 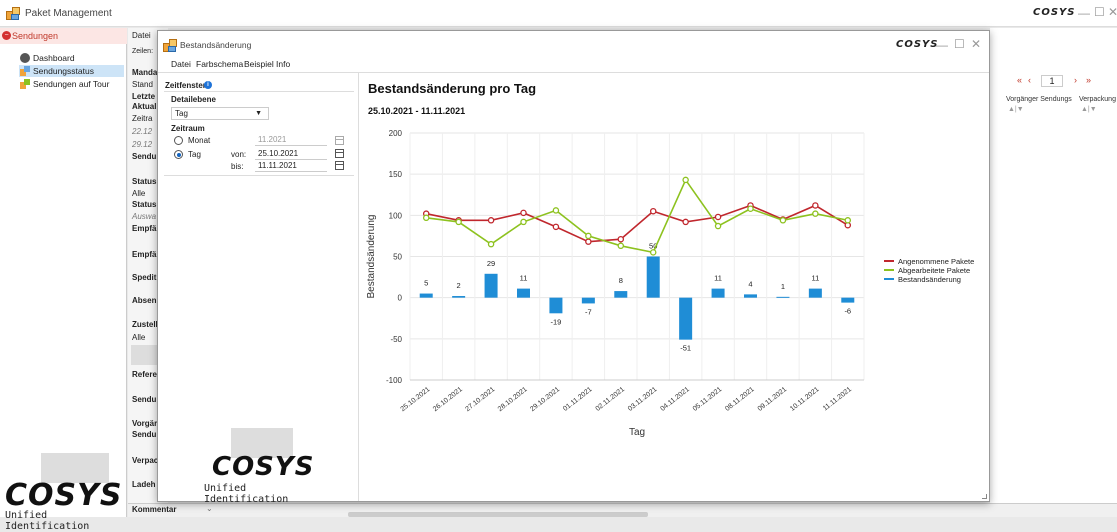 I want to click on x-tick-label: 08.11.2021, so click(x=740, y=399).